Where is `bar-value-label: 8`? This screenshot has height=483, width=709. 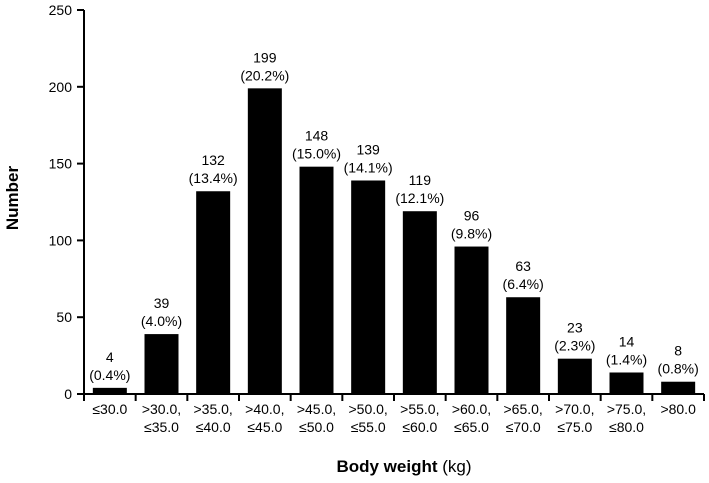
bar-value-label: 8 is located at coordinates (678, 351).